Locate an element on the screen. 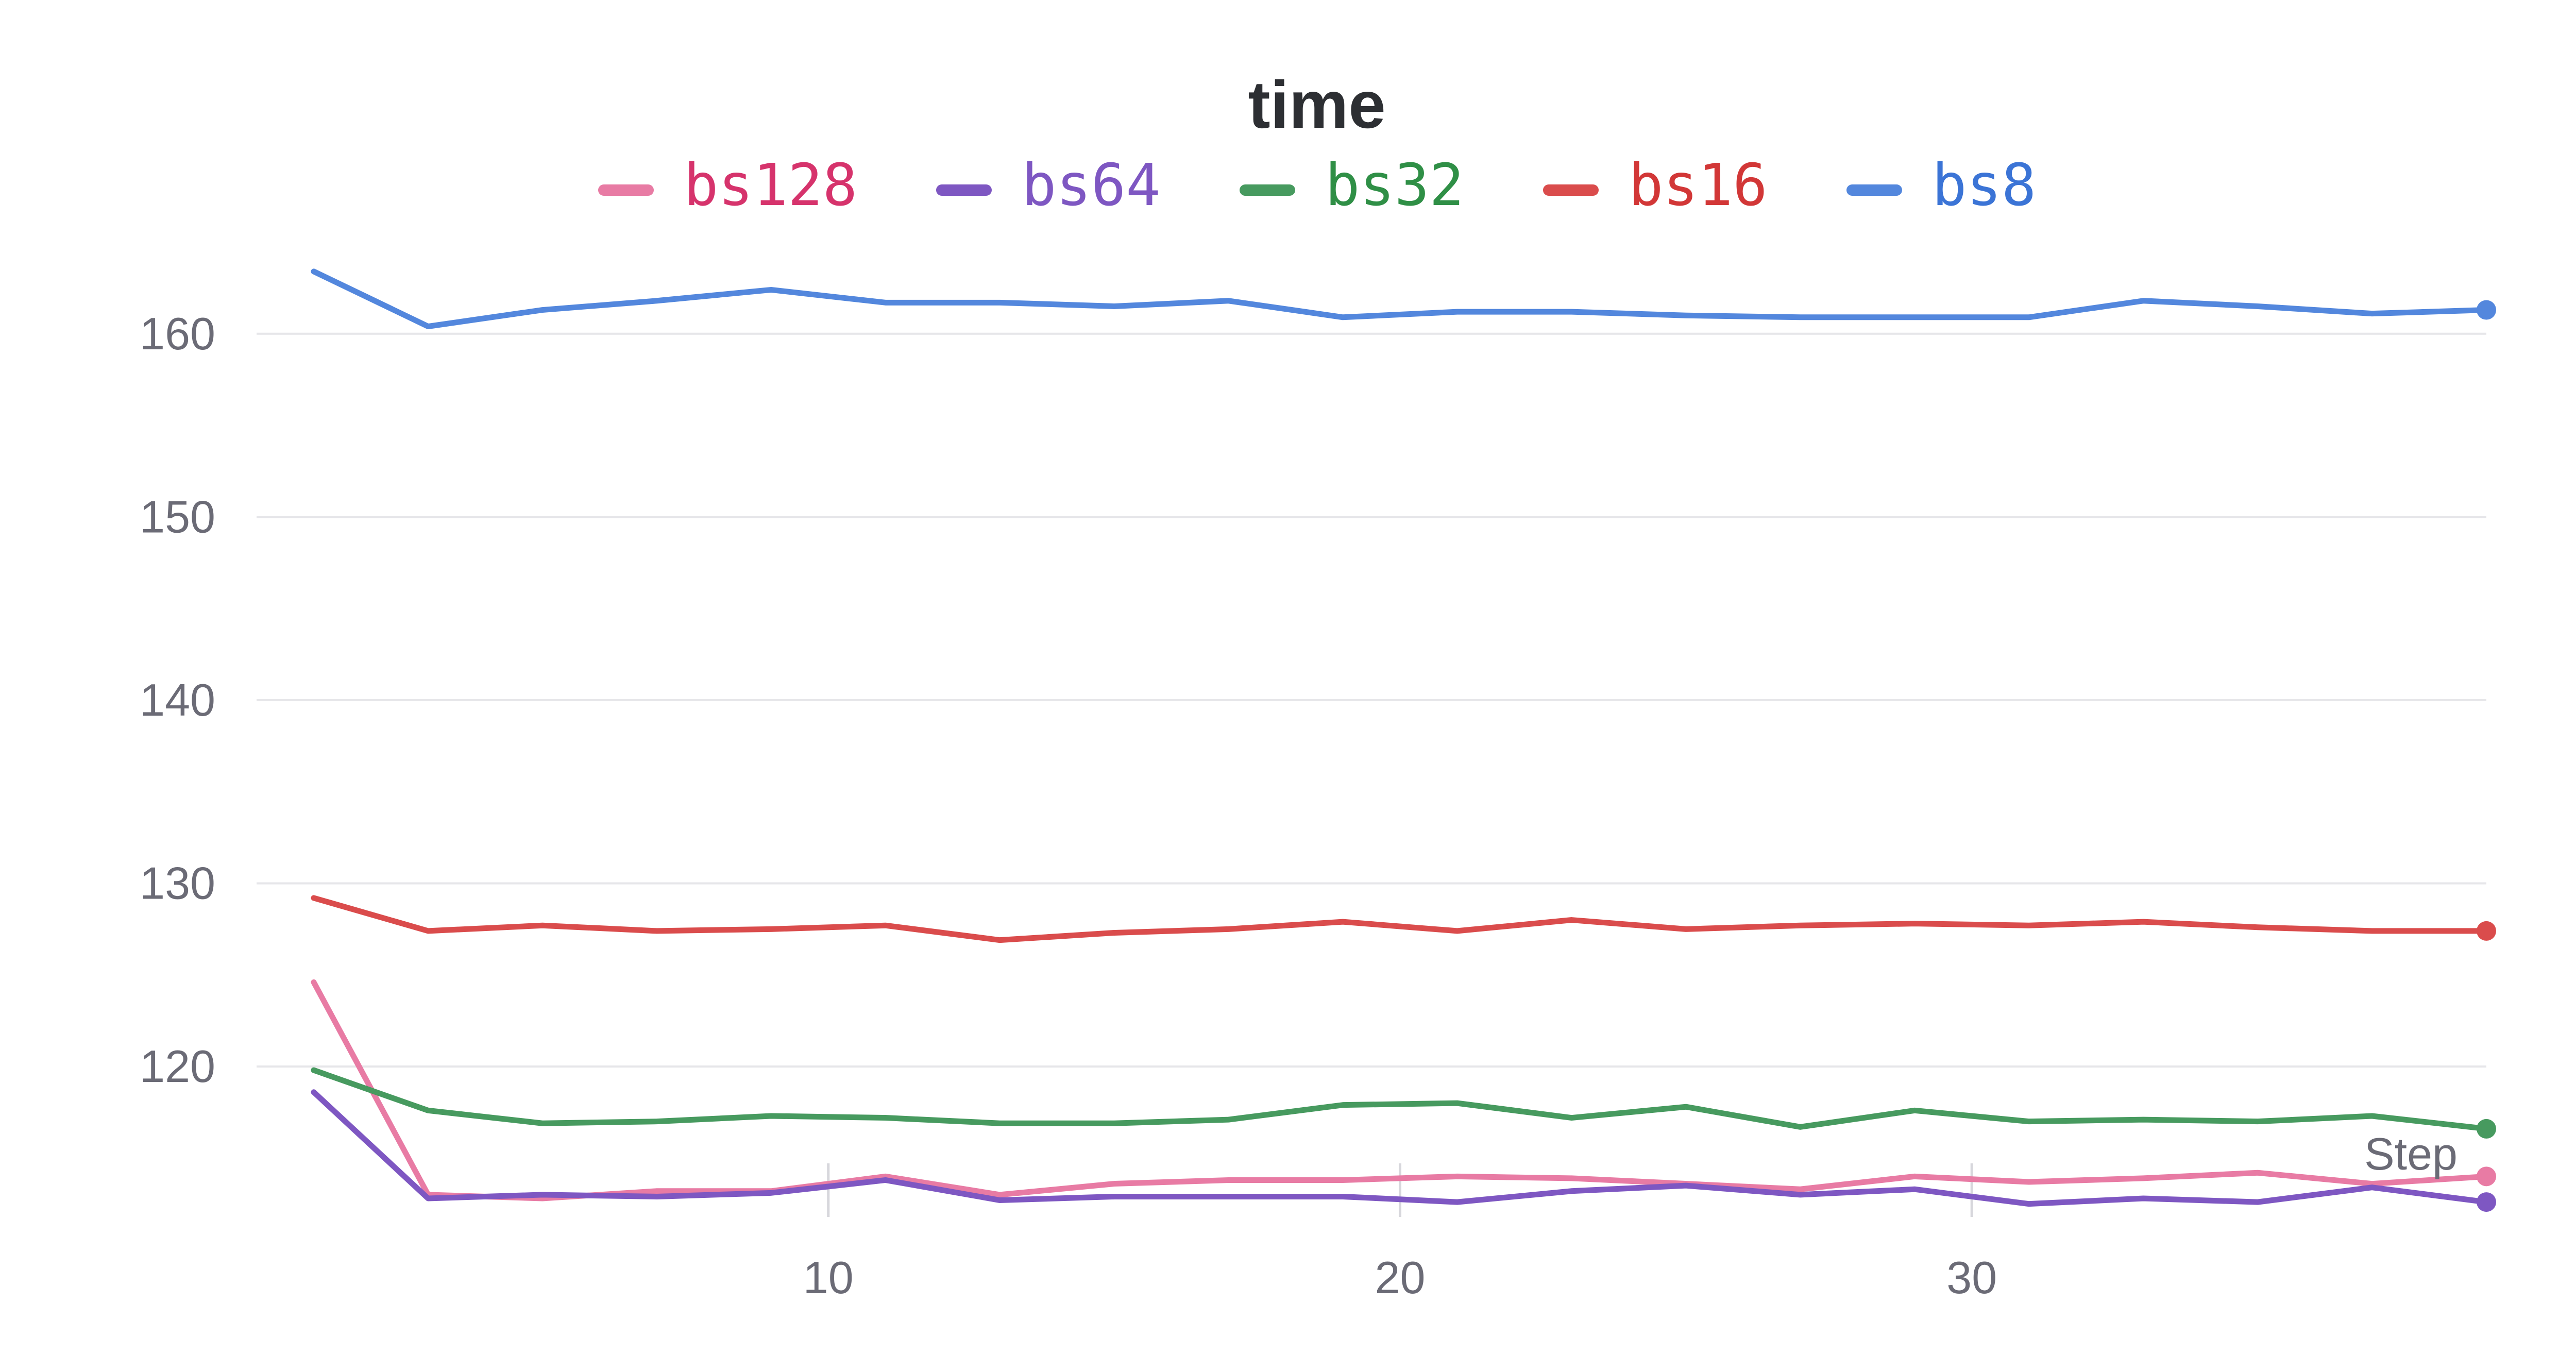  x-axis: 10 20 30 is located at coordinates (1400, 1233).